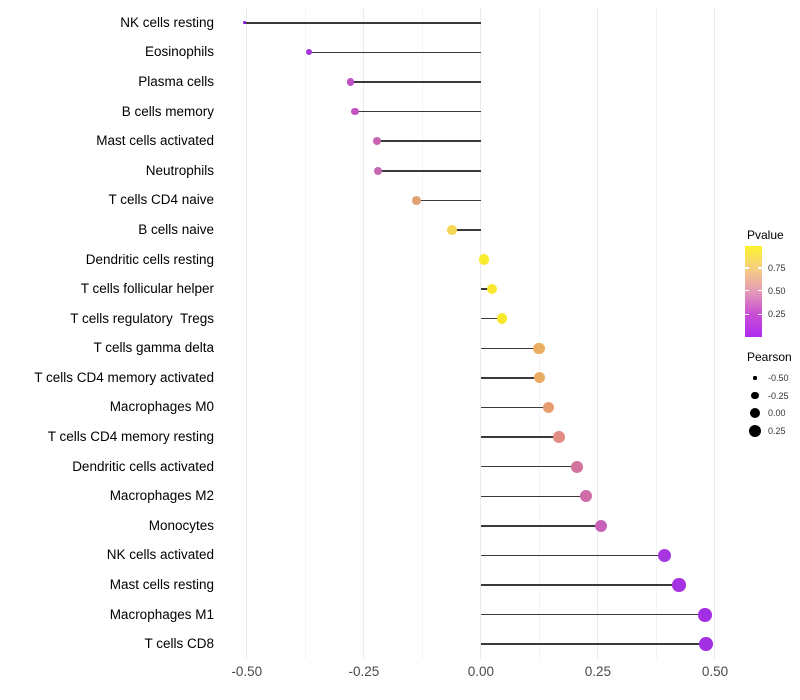 Image resolution: width=800 pixels, height=700 pixels. What do you see at coordinates (147, 289) in the screenshot?
I see `category-label: T cells follicular helper` at bounding box center [147, 289].